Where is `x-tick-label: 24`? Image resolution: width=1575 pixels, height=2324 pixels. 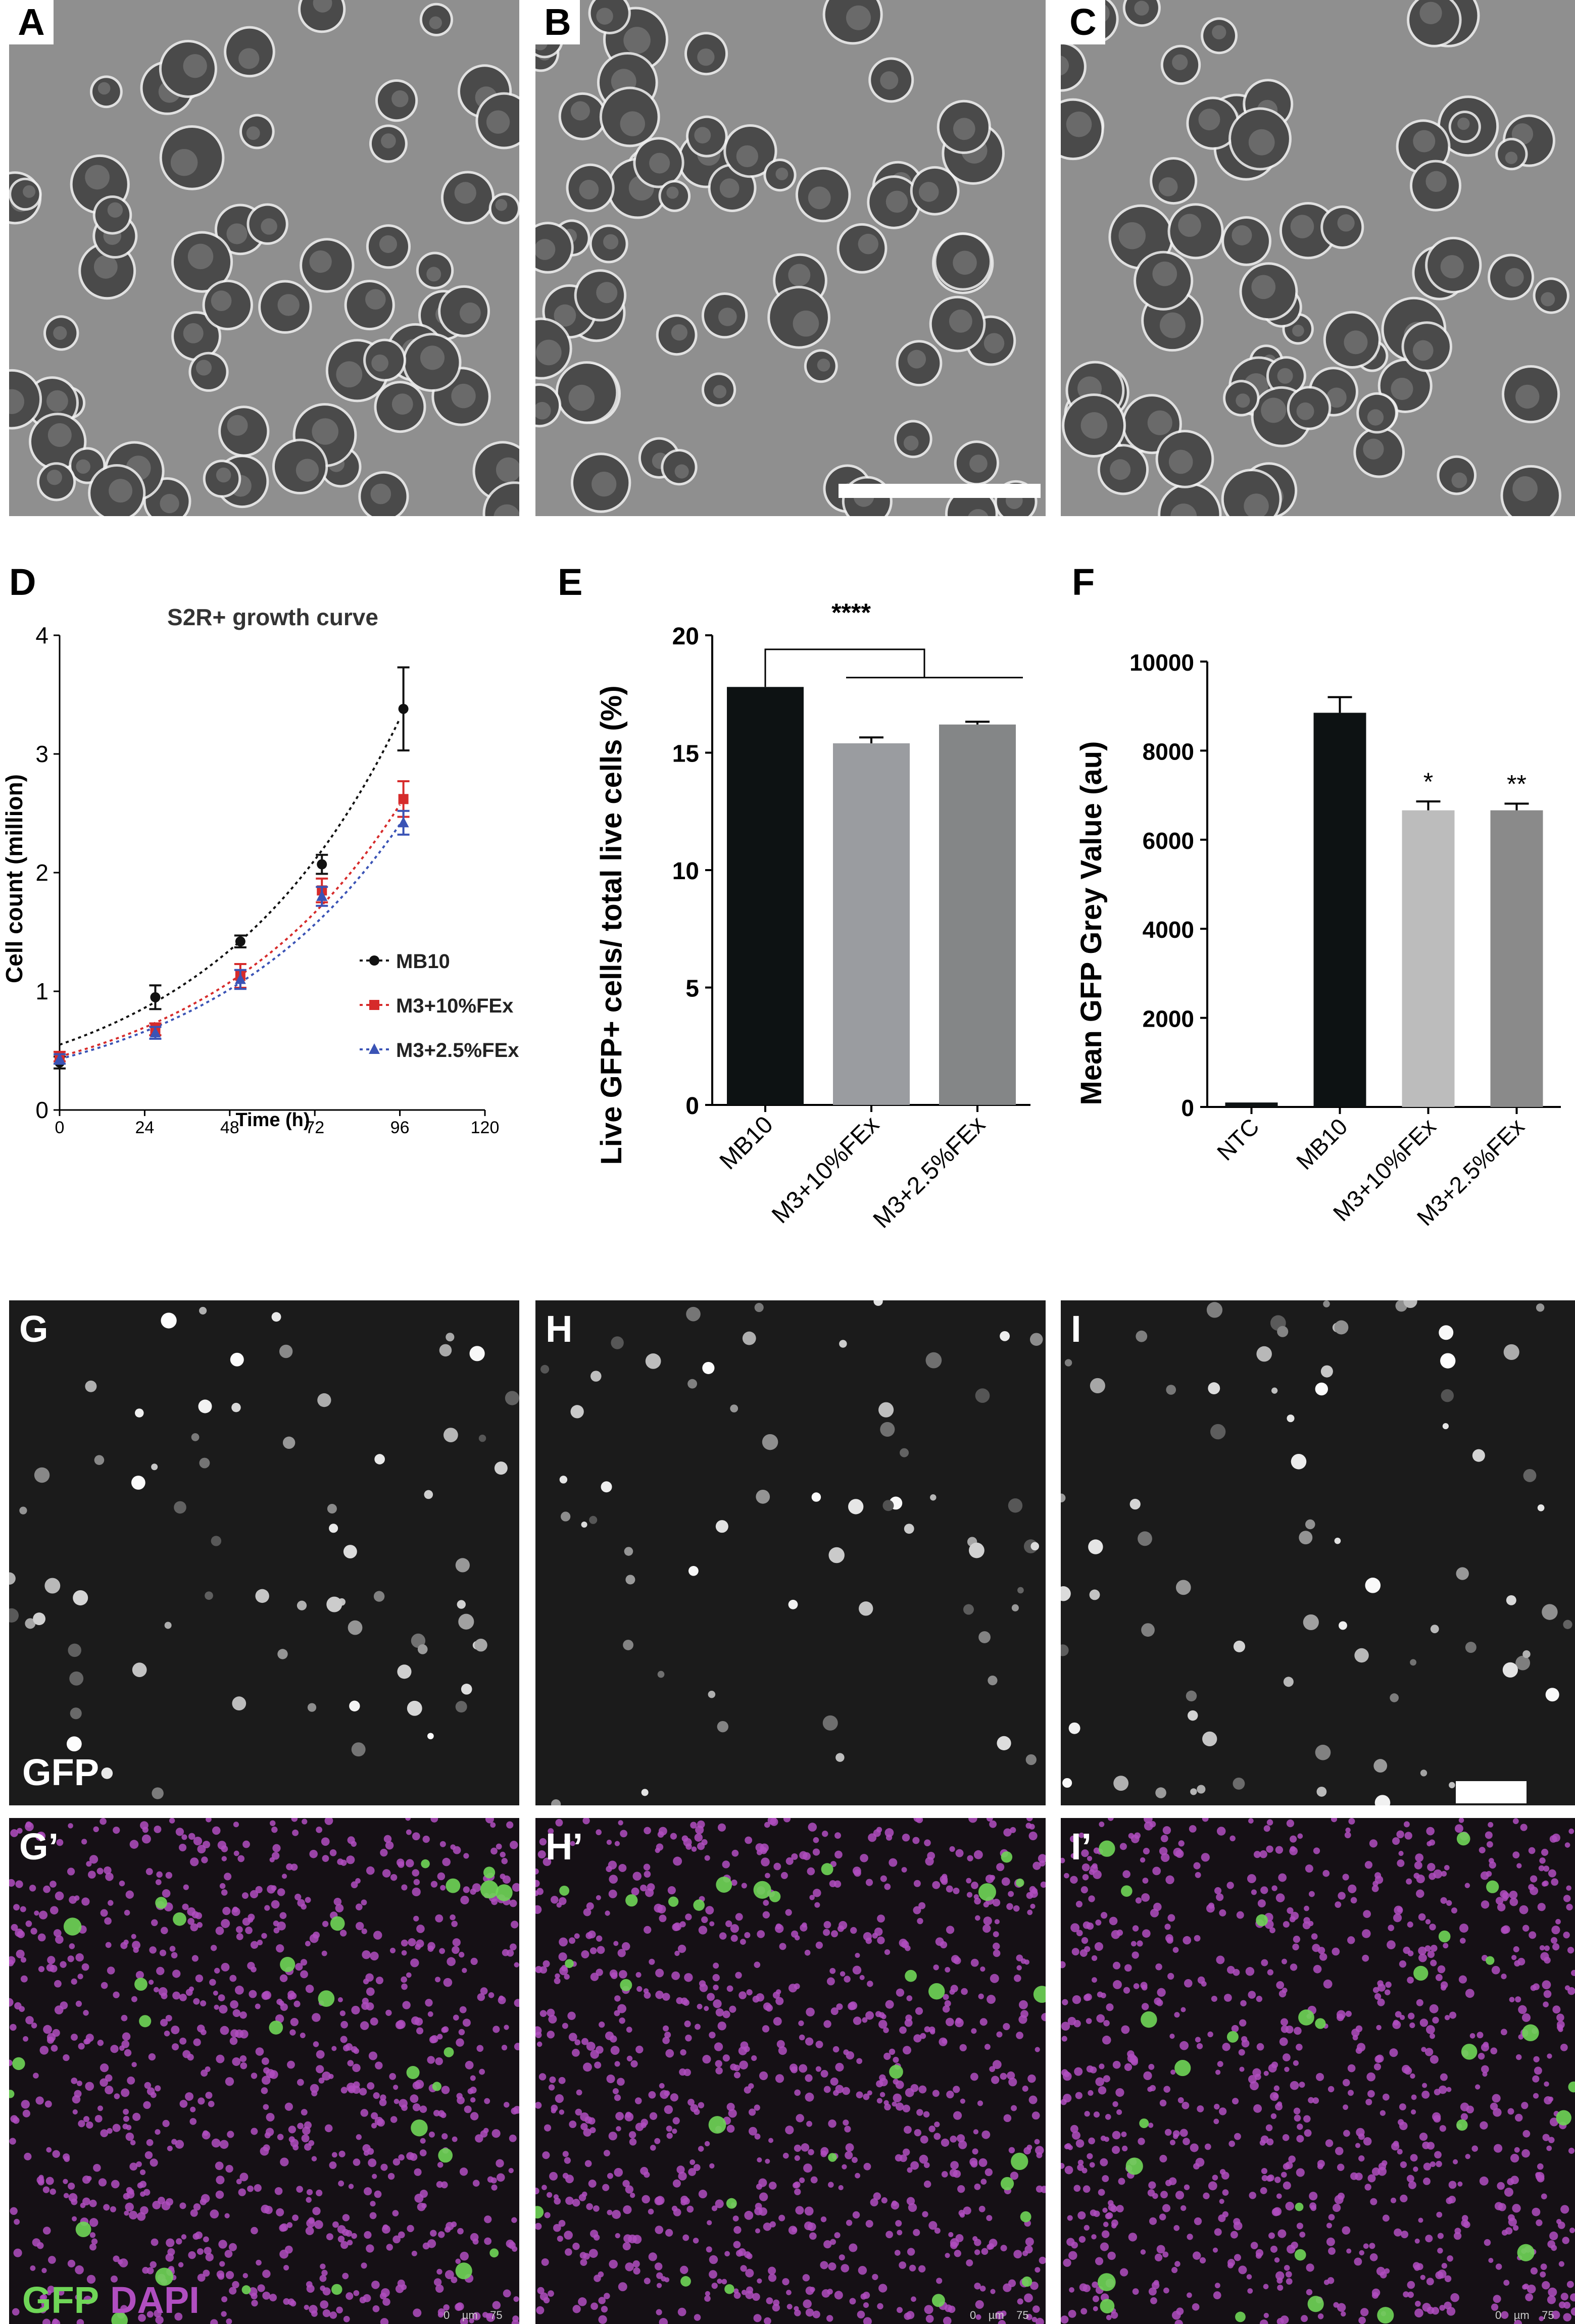
x-tick-label: 24 is located at coordinates (144, 1127).